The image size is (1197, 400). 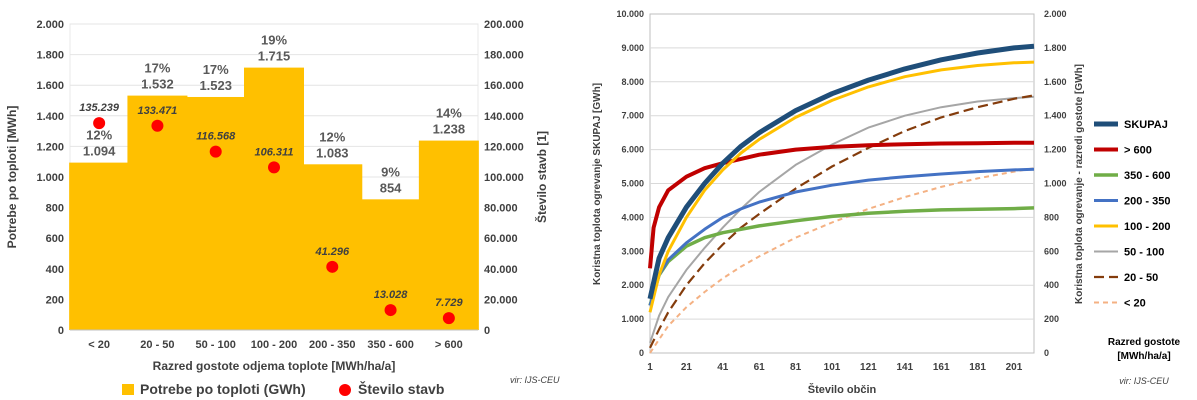 What do you see at coordinates (1051, 319) in the screenshot?
I see `y2-tick-label: 200` at bounding box center [1051, 319].